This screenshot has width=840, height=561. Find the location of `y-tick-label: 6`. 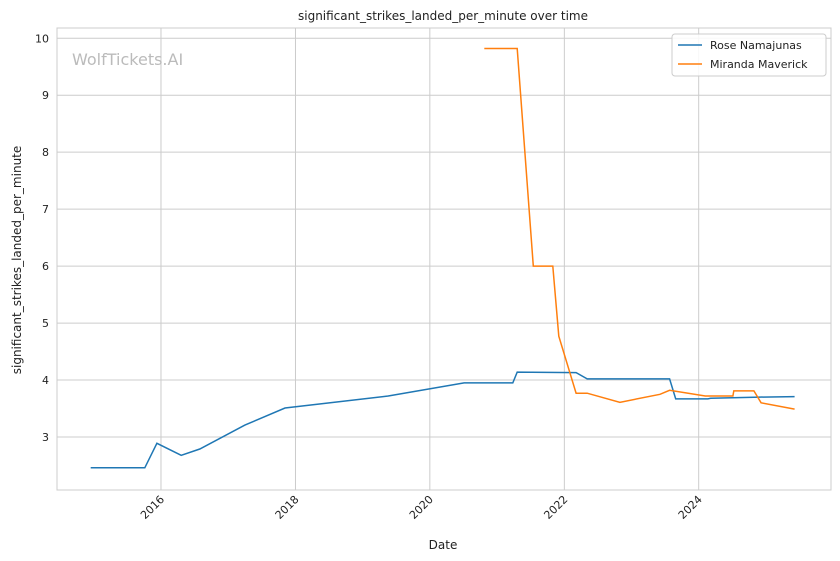

y-tick-label: 6 is located at coordinates (45, 266).